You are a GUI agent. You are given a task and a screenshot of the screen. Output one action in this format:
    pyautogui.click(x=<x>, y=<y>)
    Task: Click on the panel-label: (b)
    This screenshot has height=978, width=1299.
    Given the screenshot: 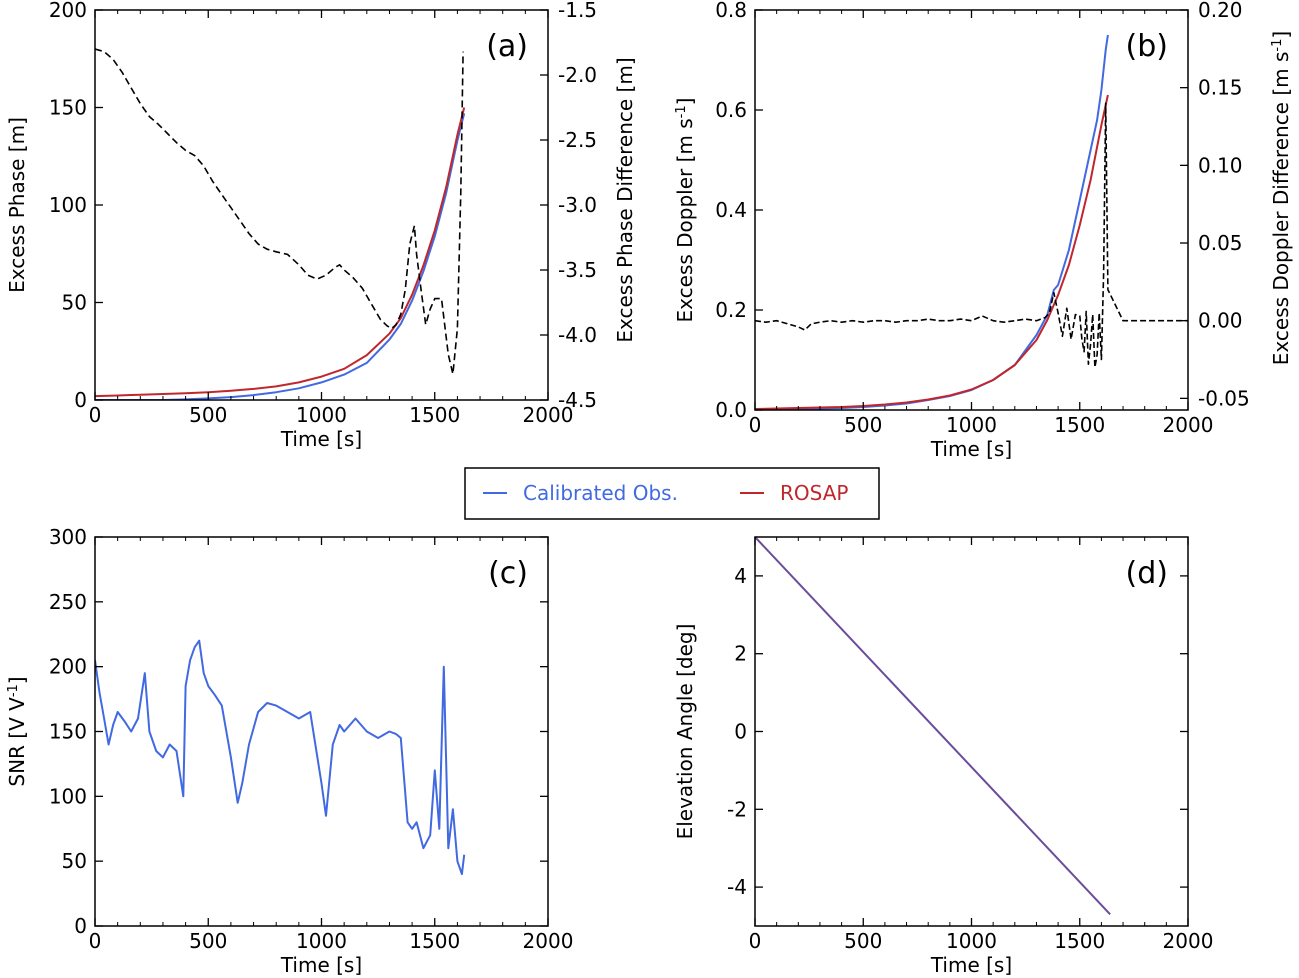 What is the action you would take?
    pyautogui.click(x=1147, y=46)
    